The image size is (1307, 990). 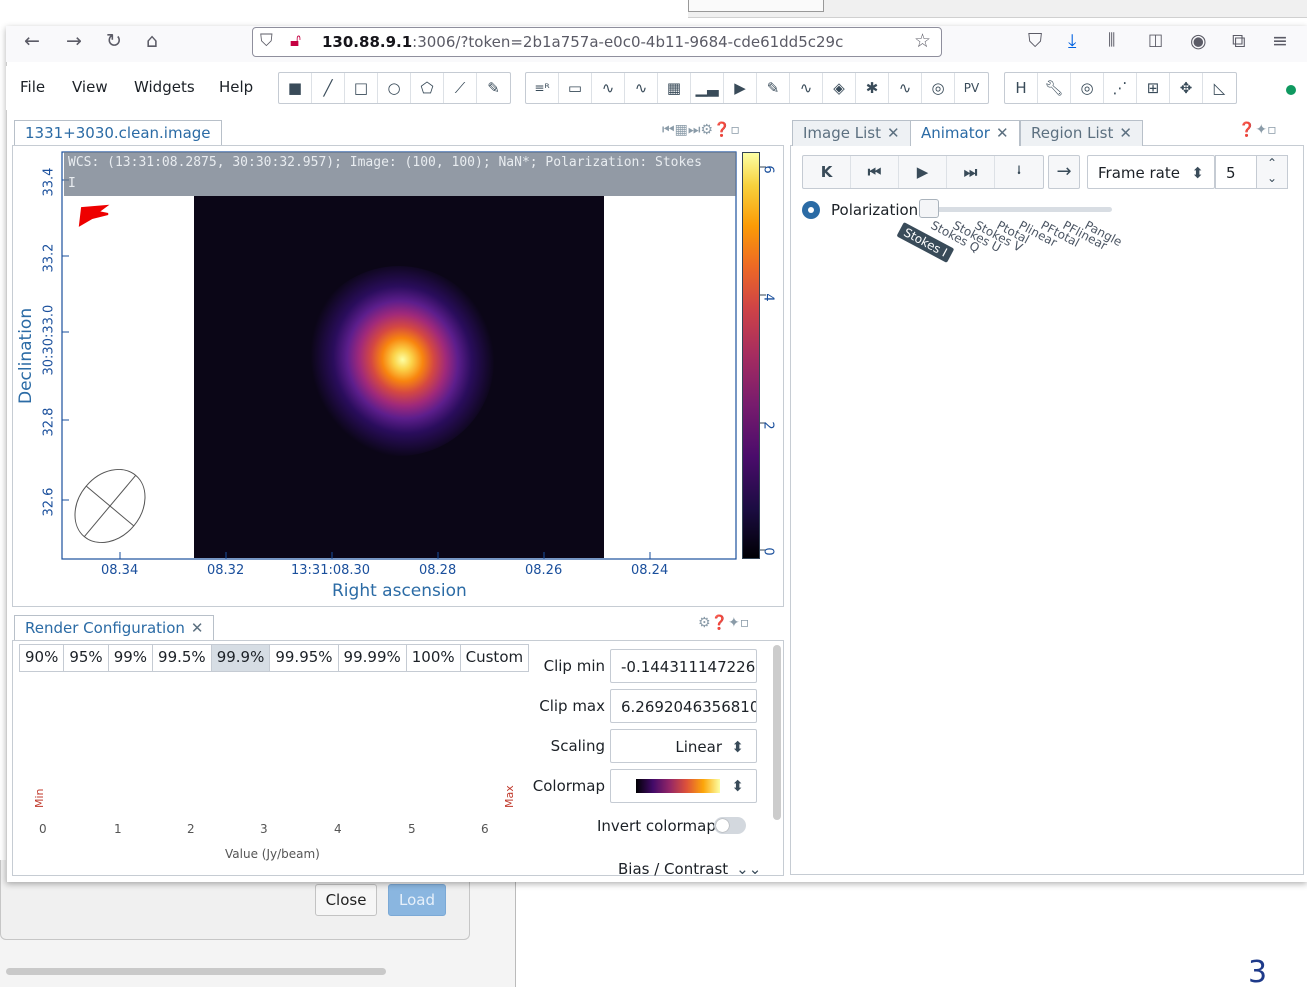 I want to click on load-button: Load, so click(x=417, y=900).